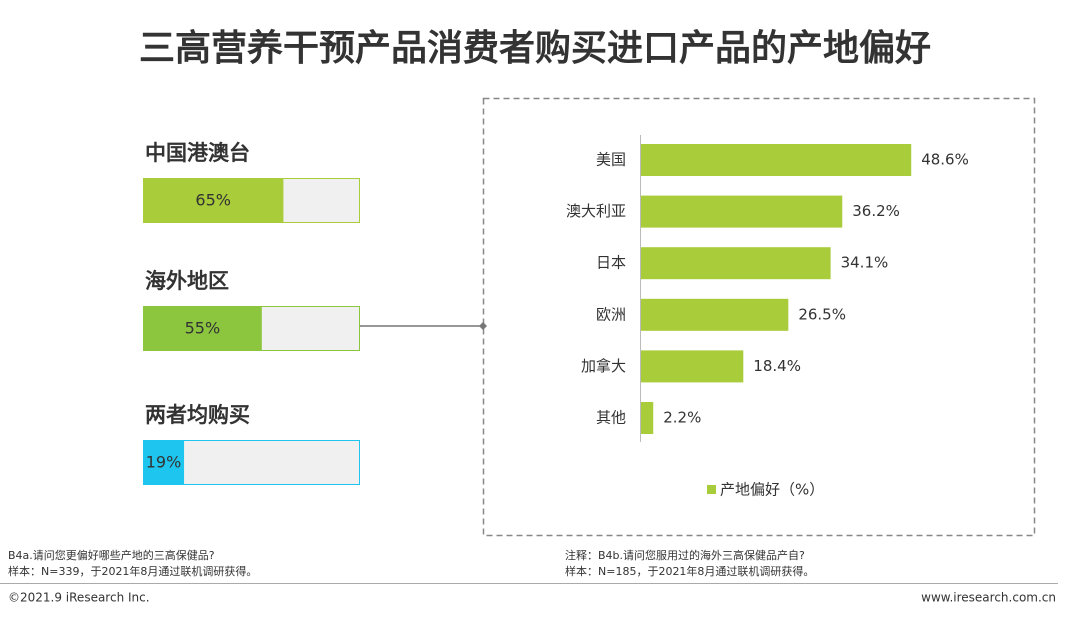  Describe the element at coordinates (611, 160) in the screenshot. I see `category-label: 美国` at that location.